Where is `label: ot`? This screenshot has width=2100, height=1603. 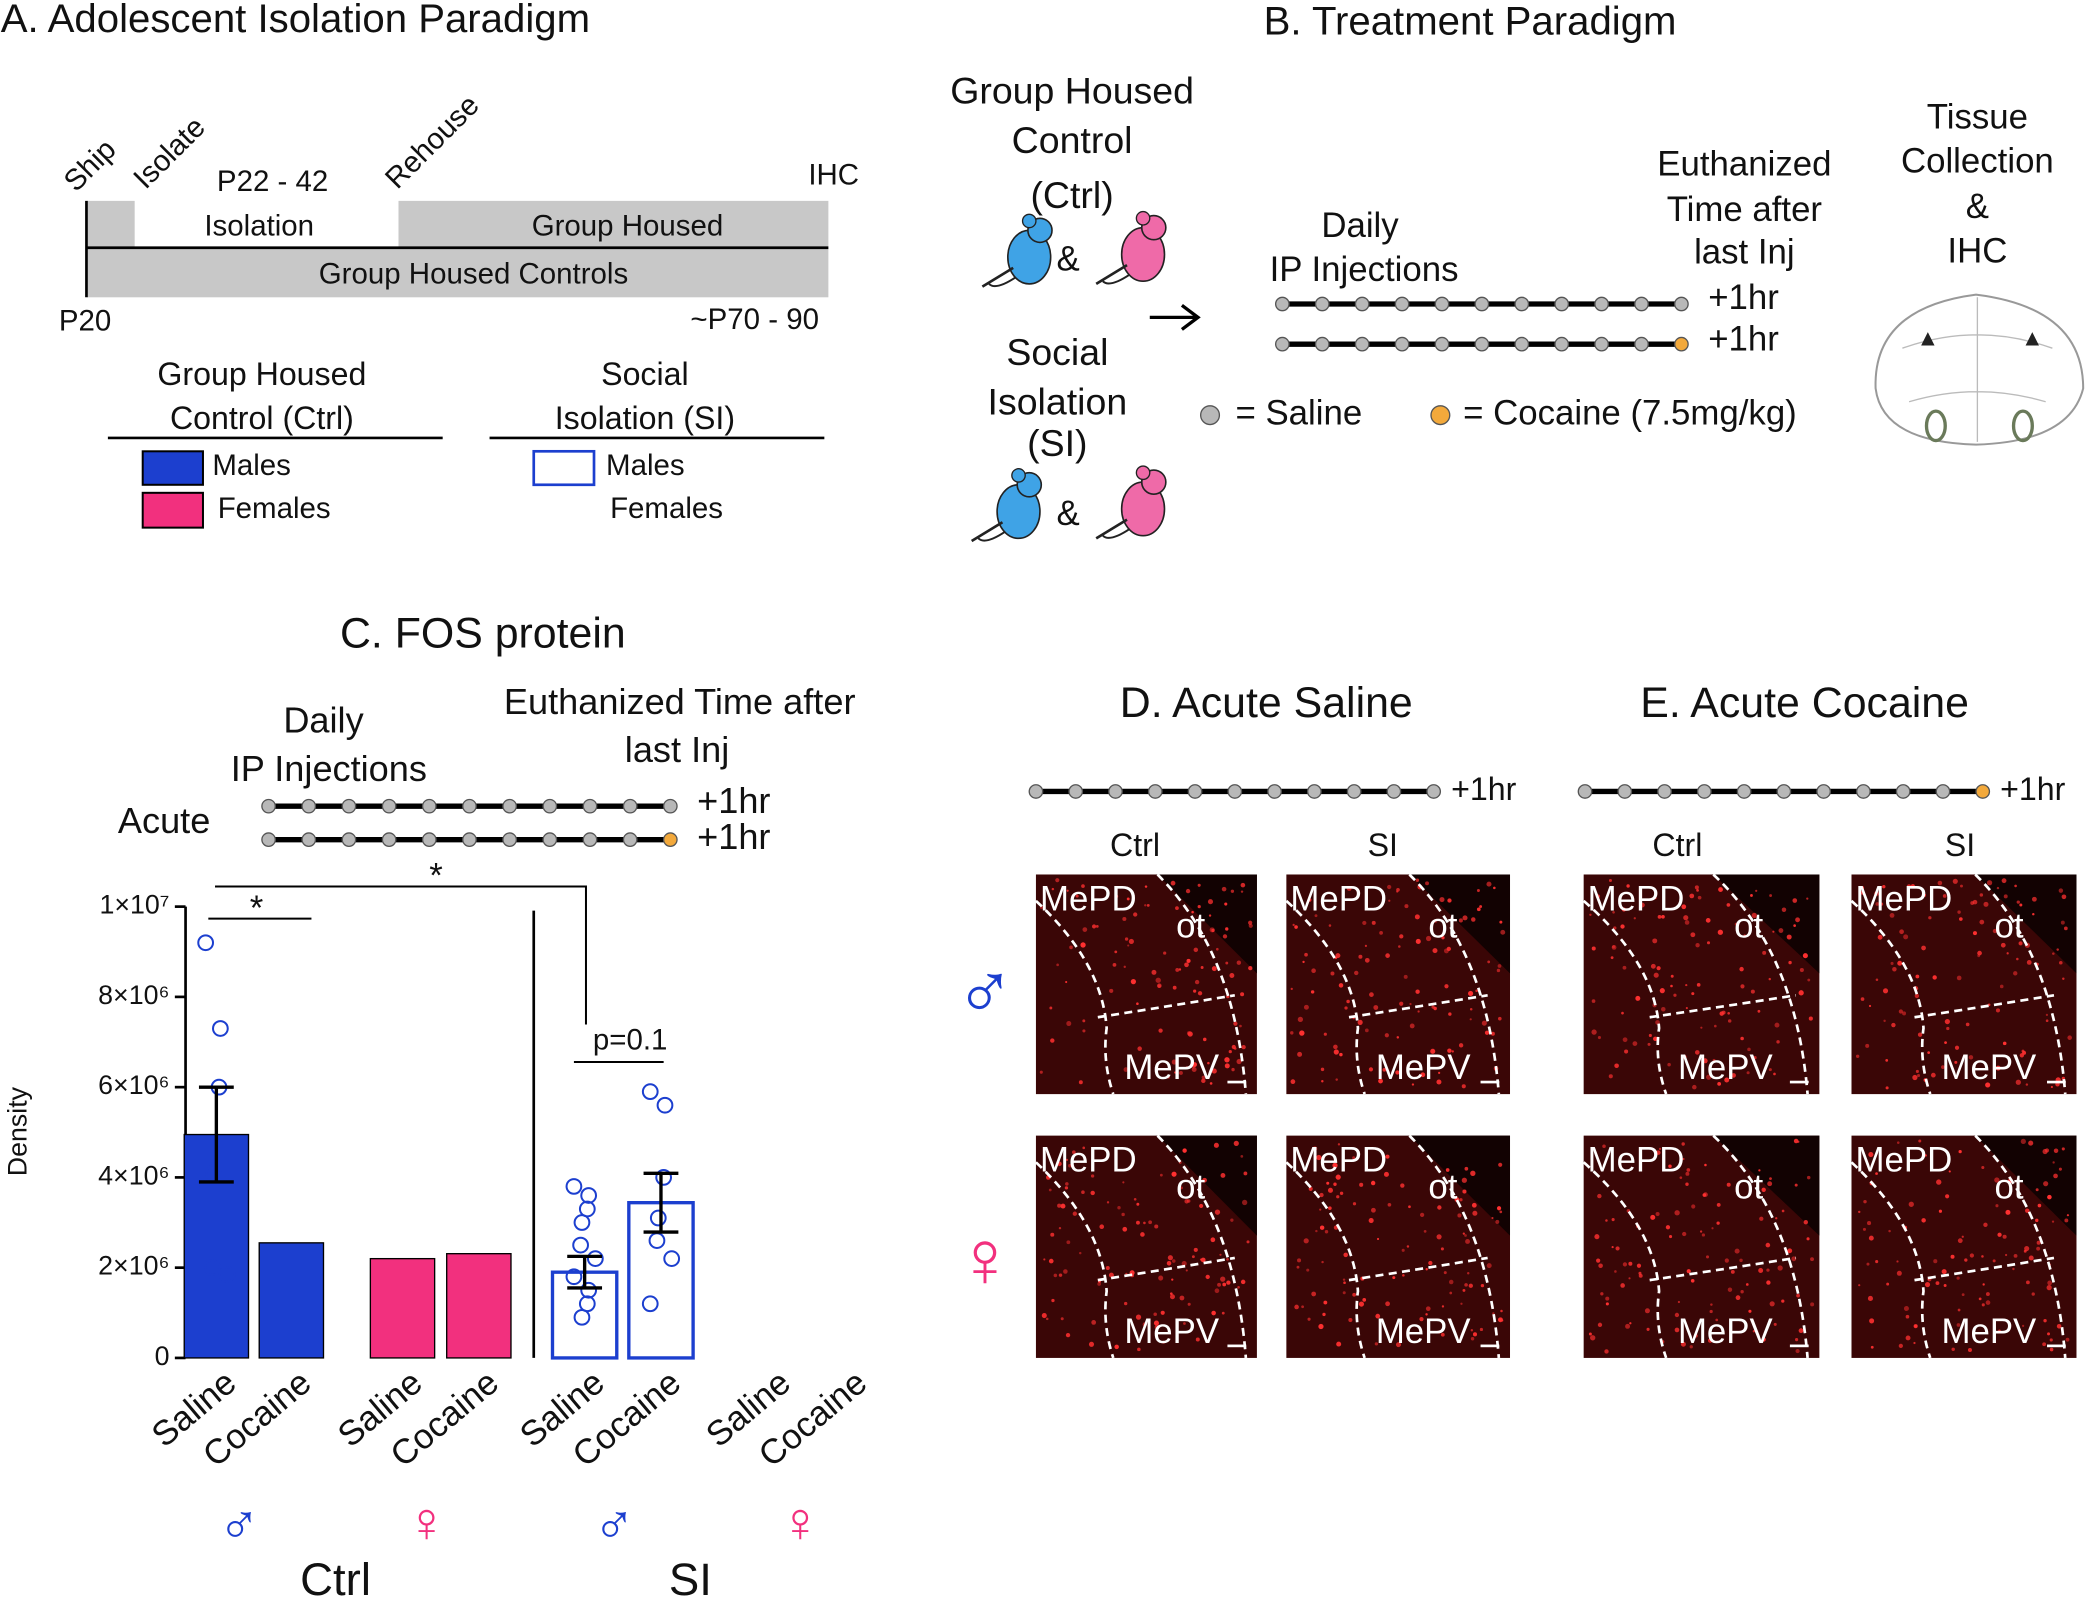
label: ot is located at coordinates (1748, 1186).